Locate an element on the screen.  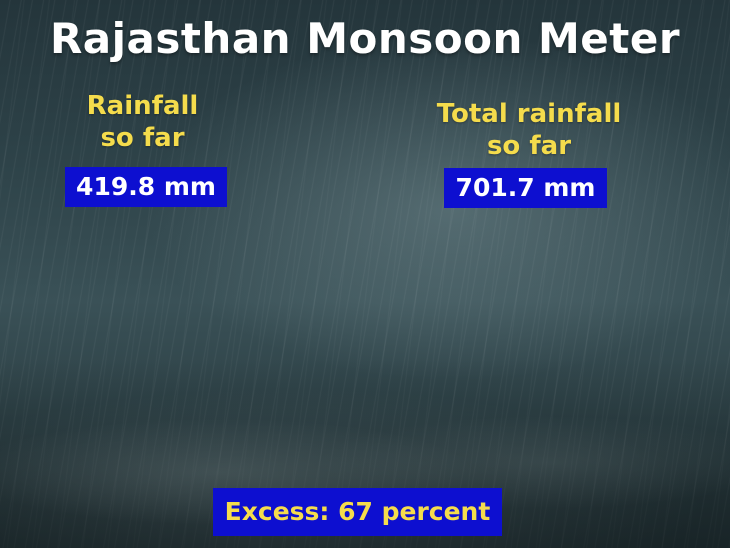
total-rainfall-label-line2: so far is located at coordinates (529, 146).